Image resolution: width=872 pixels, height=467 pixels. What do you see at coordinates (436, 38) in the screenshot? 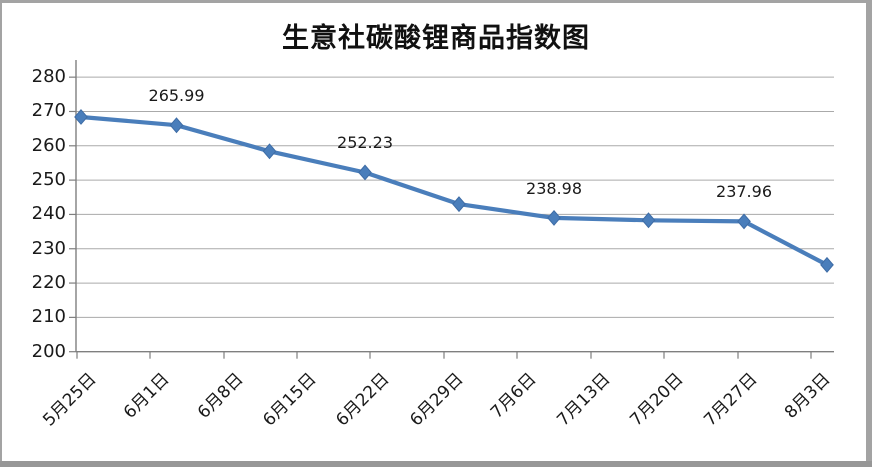
I see `chart-title: 生意社碳酸锂商品指数图` at bounding box center [436, 38].